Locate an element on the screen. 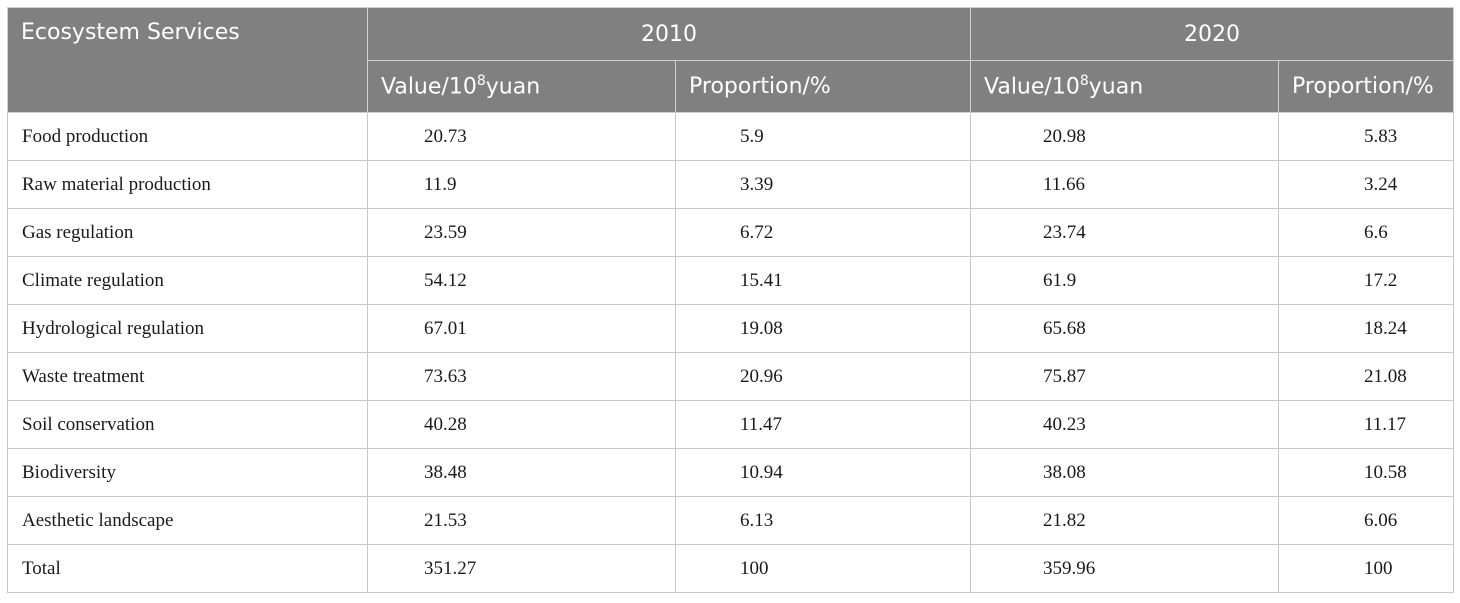 The image size is (1460, 603). value-2010: 23.59 is located at coordinates (521, 232).